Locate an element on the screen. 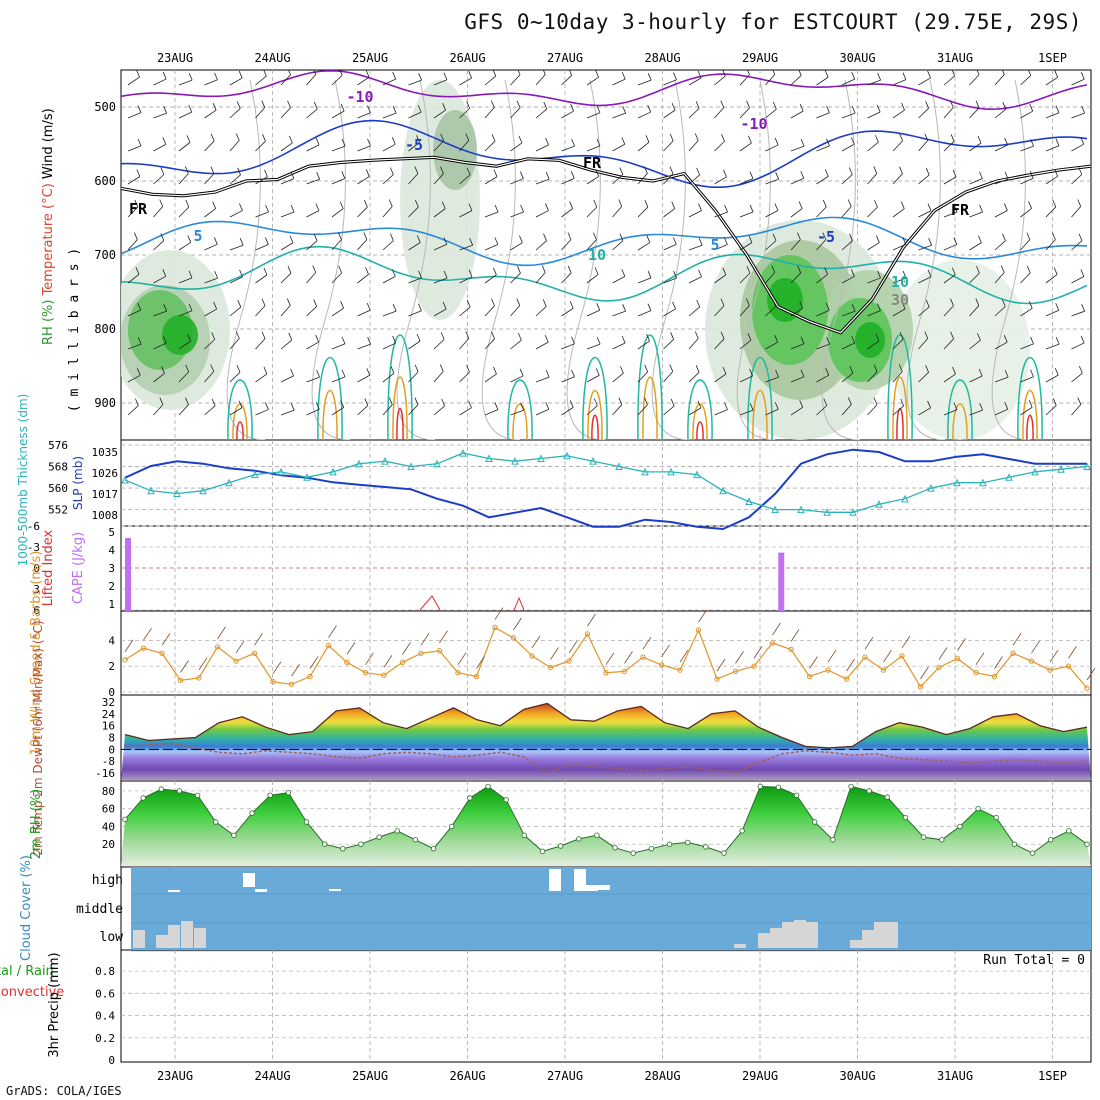  cape-tick-label: 5 is located at coordinates (111, 532).